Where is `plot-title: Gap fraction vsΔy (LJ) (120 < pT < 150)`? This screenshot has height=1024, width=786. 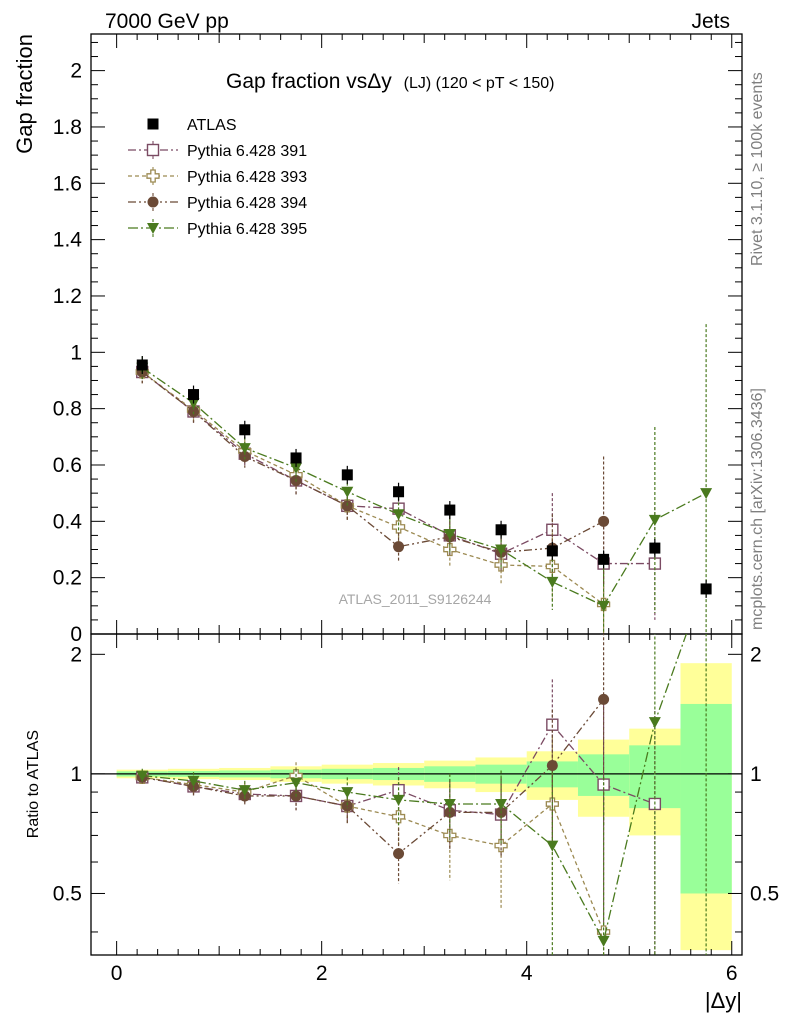
plot-title: Gap fraction vsΔy (LJ) (120 < pT < 150) is located at coordinates (390, 81).